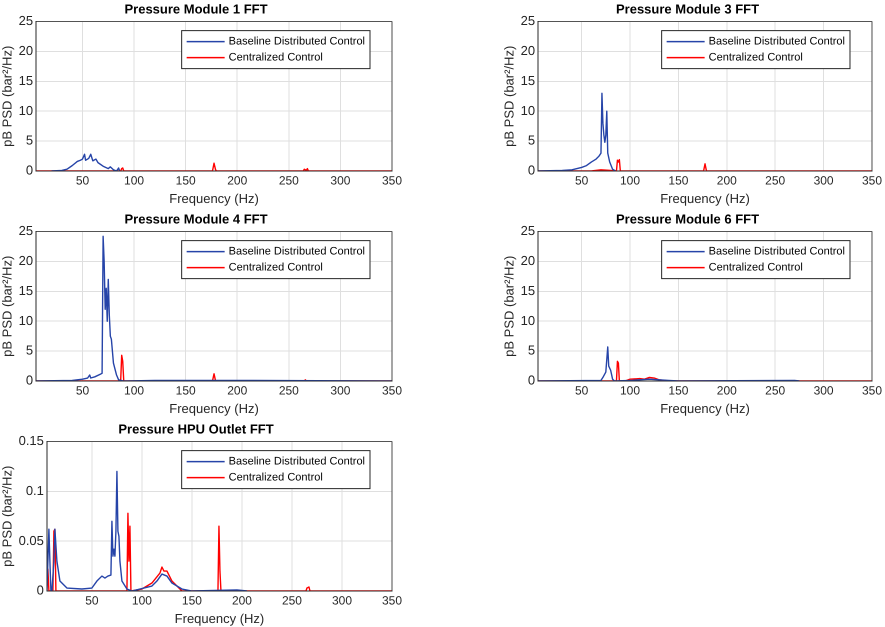 The image size is (885, 627). What do you see at coordinates (688, 218) in the screenshot?
I see `chart-title: Pressure Module 6 FFT` at bounding box center [688, 218].